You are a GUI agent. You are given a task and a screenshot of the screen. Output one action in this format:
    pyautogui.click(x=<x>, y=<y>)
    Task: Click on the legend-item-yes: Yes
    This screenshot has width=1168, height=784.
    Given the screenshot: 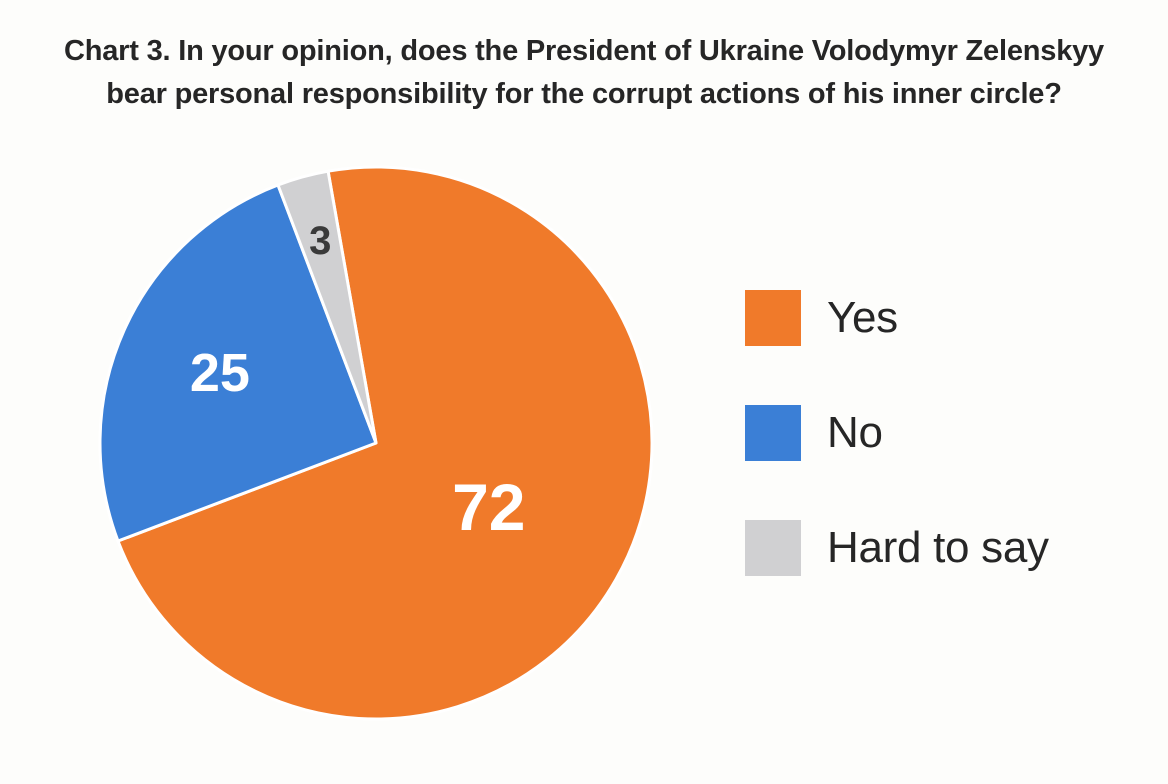 What is the action you would take?
    pyautogui.click(x=821, y=318)
    